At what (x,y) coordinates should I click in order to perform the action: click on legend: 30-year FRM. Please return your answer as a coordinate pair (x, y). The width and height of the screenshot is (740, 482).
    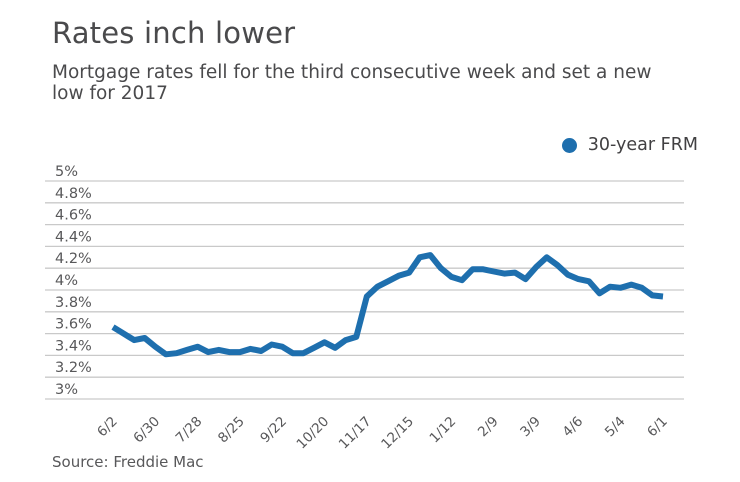
    Looking at the image, I should click on (629, 145).